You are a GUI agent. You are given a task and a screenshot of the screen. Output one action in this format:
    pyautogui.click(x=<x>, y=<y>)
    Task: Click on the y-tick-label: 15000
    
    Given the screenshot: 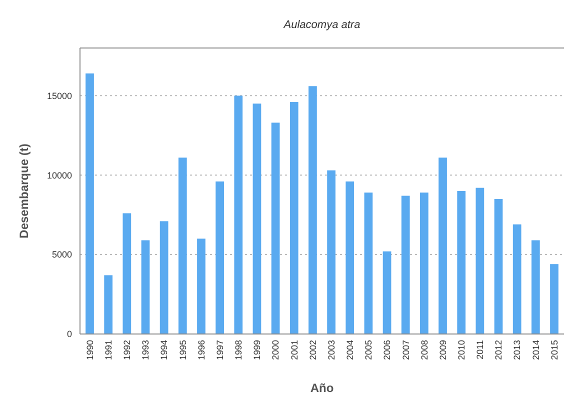 What is the action you would take?
    pyautogui.click(x=59, y=95)
    